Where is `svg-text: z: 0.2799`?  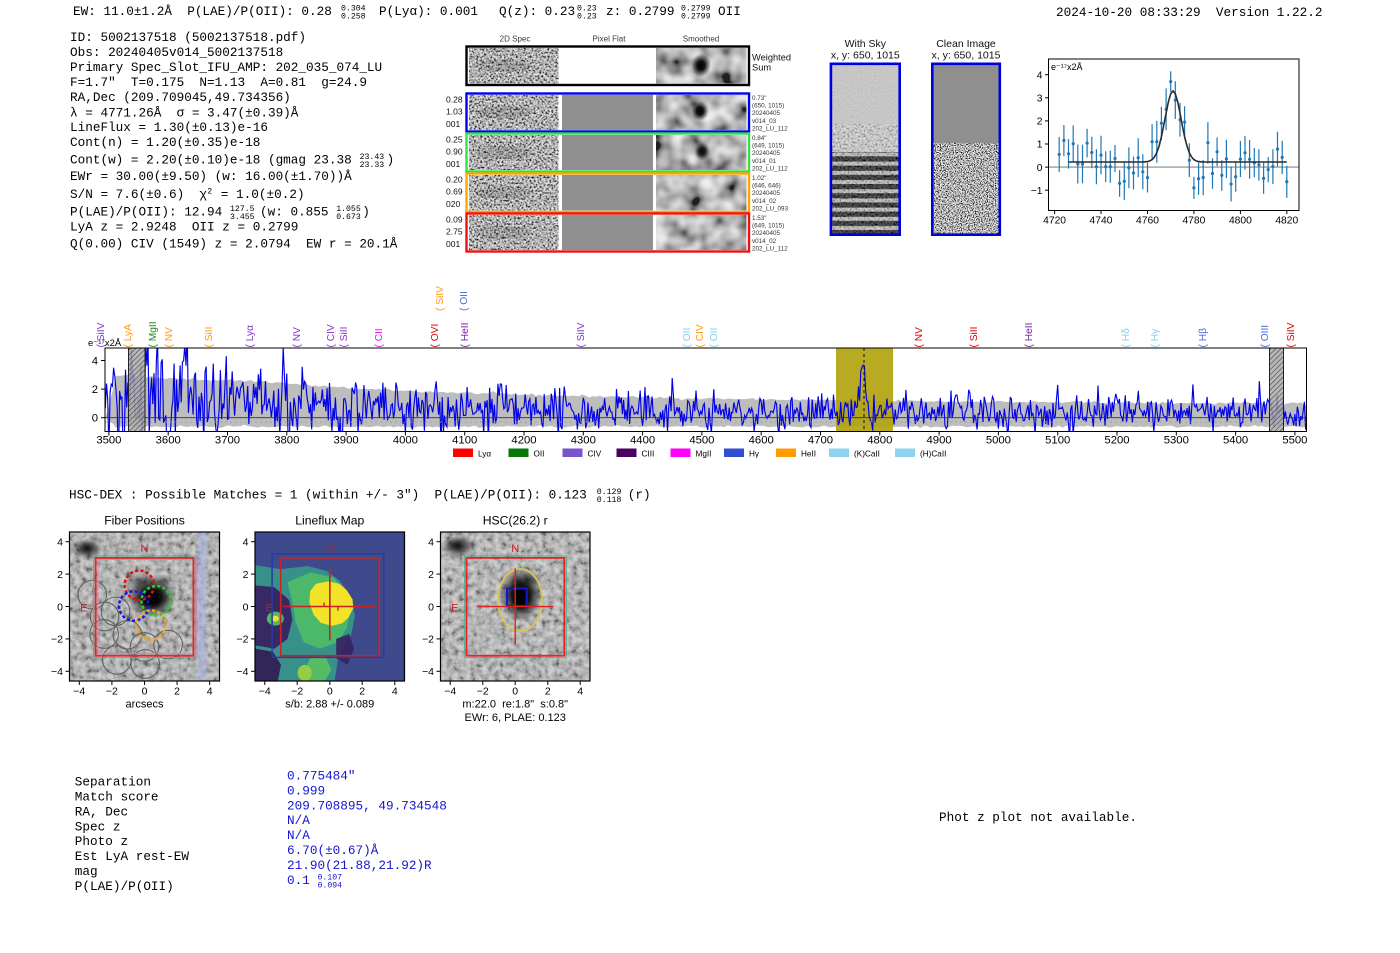
svg-text: z: 0.2799 is located at coordinates (640, 11).